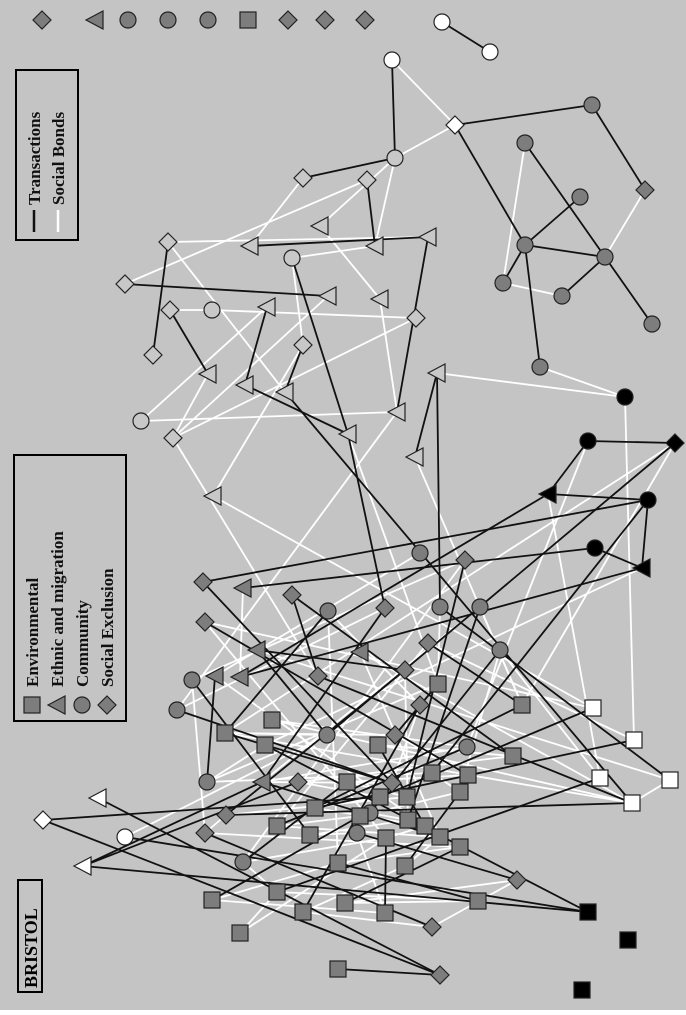  Describe the element at coordinates (56, 705) in the screenshot. I see `legend-triangle-symbol` at that location.